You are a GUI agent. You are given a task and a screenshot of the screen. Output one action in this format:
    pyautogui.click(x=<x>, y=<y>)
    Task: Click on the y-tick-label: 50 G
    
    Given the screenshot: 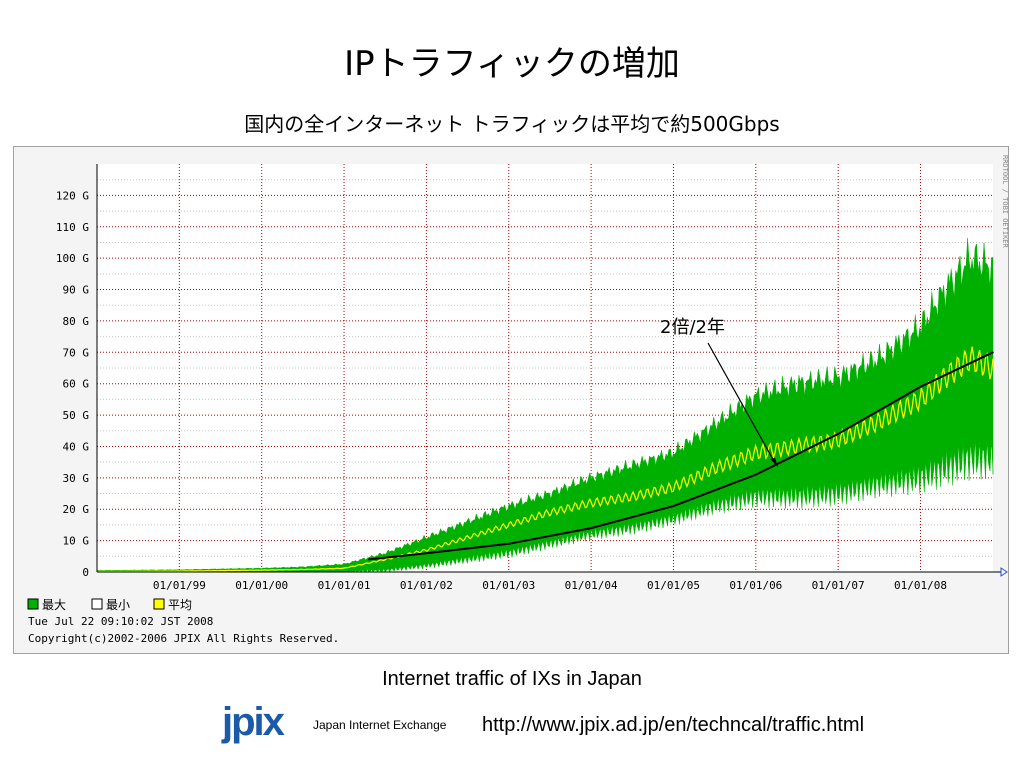 What is the action you would take?
    pyautogui.click(x=76, y=415)
    